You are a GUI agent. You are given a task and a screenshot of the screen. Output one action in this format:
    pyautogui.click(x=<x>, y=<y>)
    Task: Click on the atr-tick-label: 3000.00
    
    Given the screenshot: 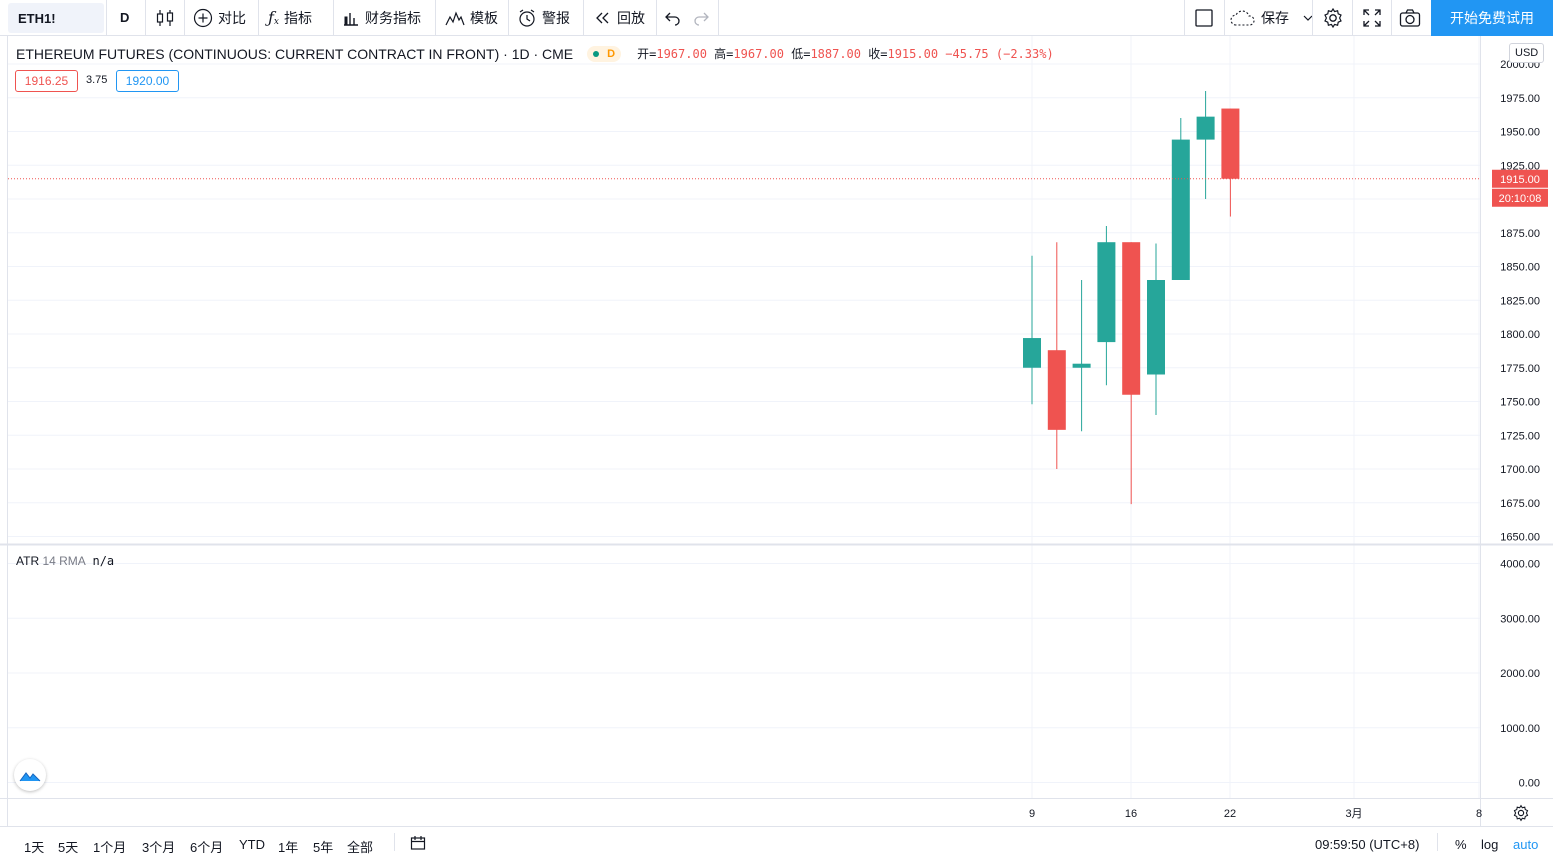 What is the action you would take?
    pyautogui.click(x=1520, y=619)
    